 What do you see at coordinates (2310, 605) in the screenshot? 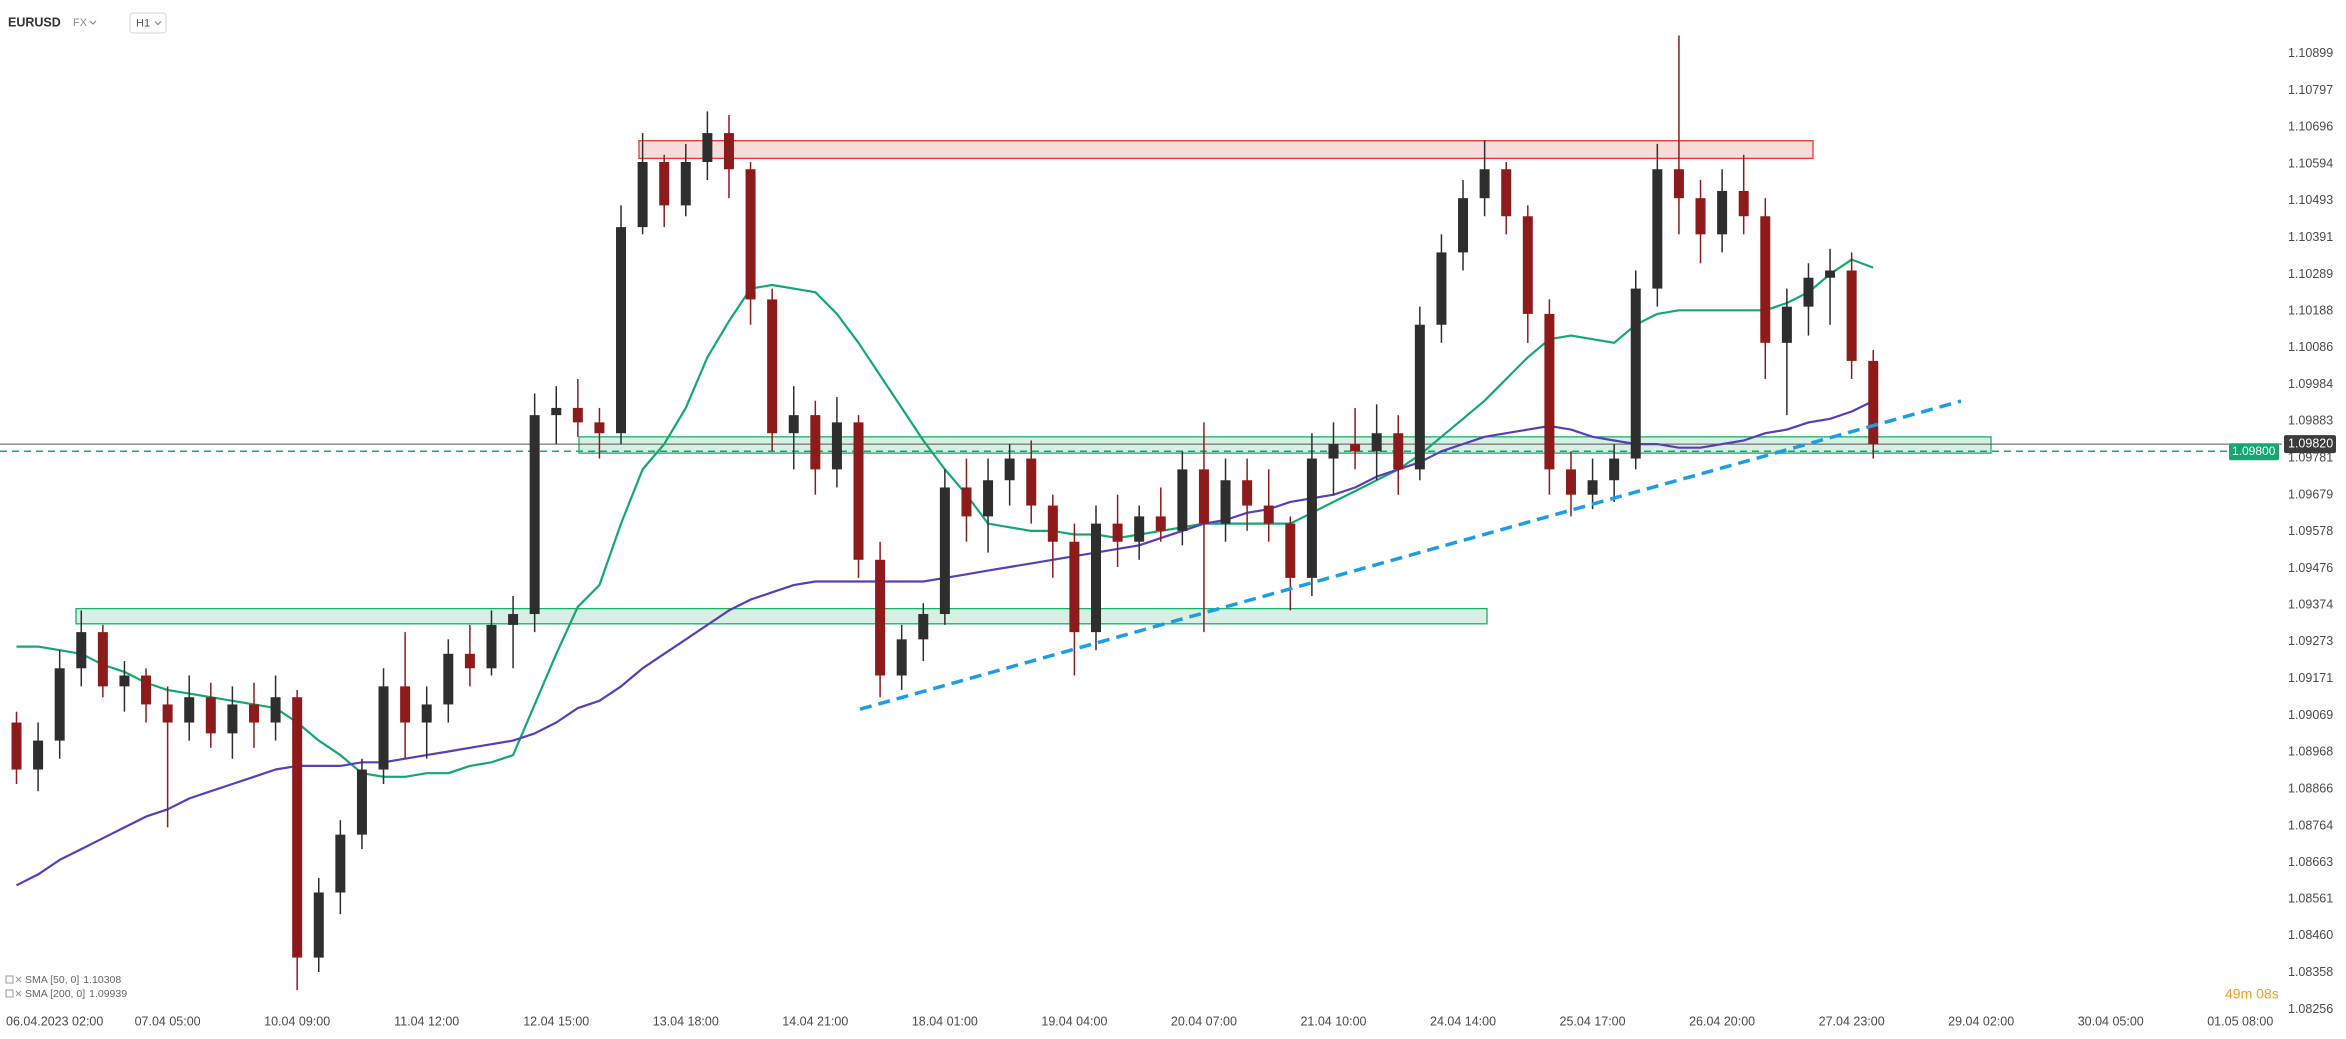
I see `y-tick-label: 1.09374` at bounding box center [2310, 605].